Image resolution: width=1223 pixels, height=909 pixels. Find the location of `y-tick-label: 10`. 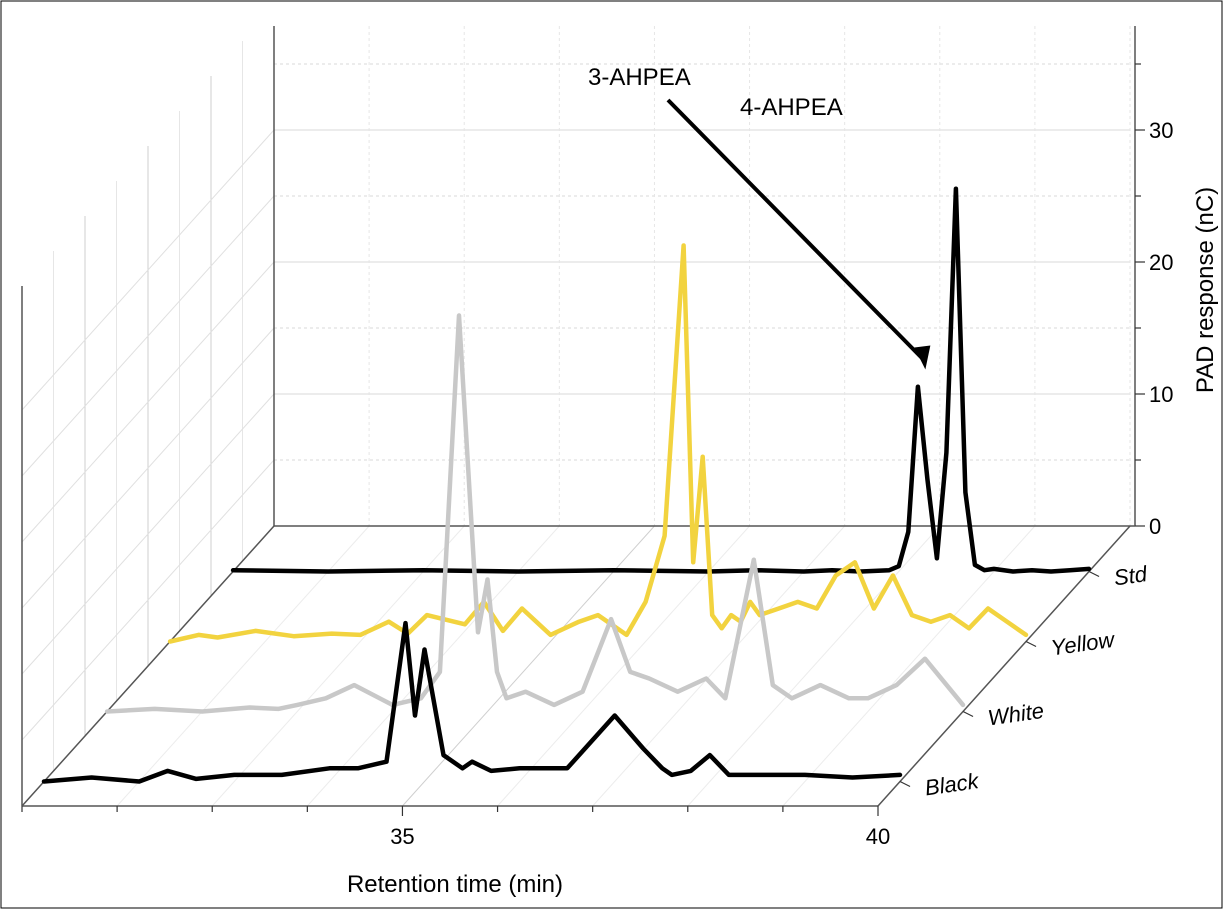

y-tick-label: 10 is located at coordinates (1161, 394).